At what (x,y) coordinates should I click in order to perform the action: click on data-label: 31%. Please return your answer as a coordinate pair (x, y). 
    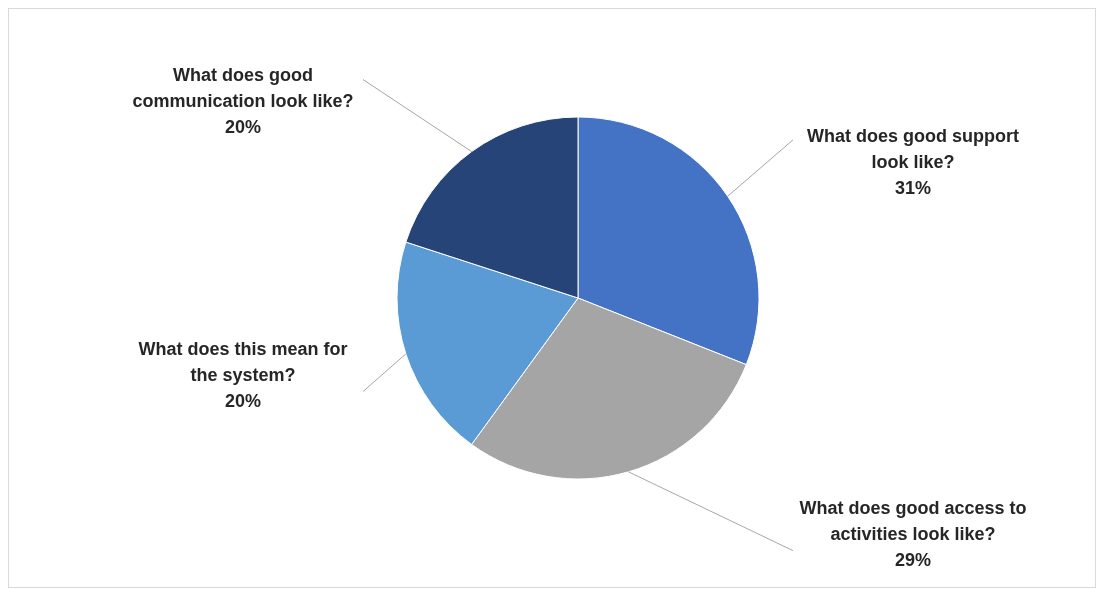
    Looking at the image, I should click on (913, 187).